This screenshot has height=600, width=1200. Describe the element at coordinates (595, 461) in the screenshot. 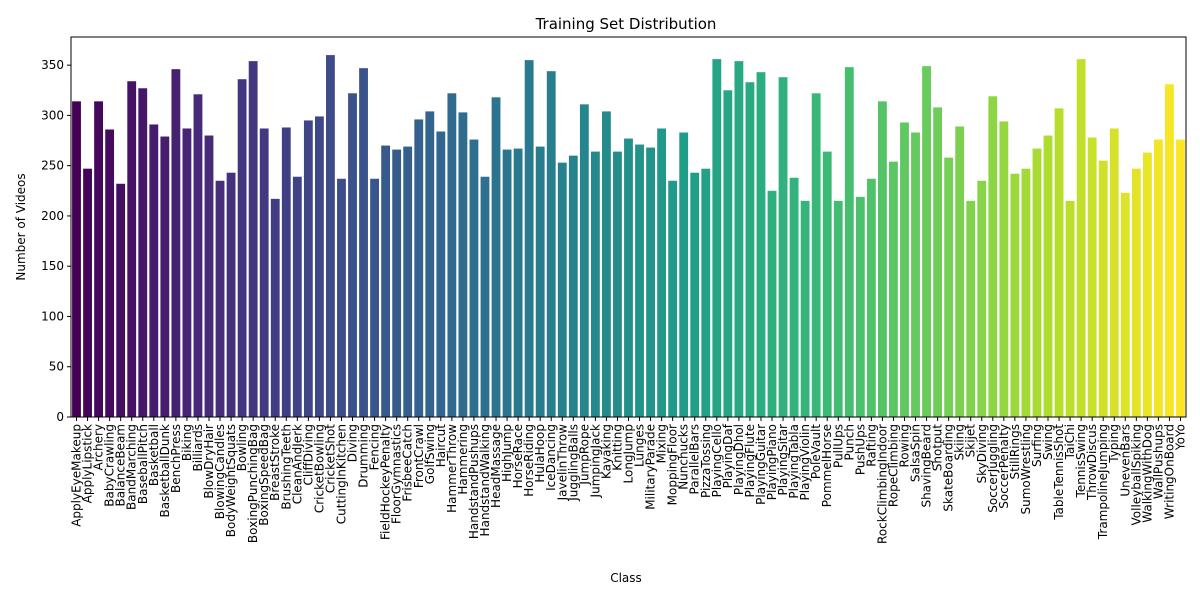

I see `x-tick-label-JumpingJack: JumpingJack` at that location.